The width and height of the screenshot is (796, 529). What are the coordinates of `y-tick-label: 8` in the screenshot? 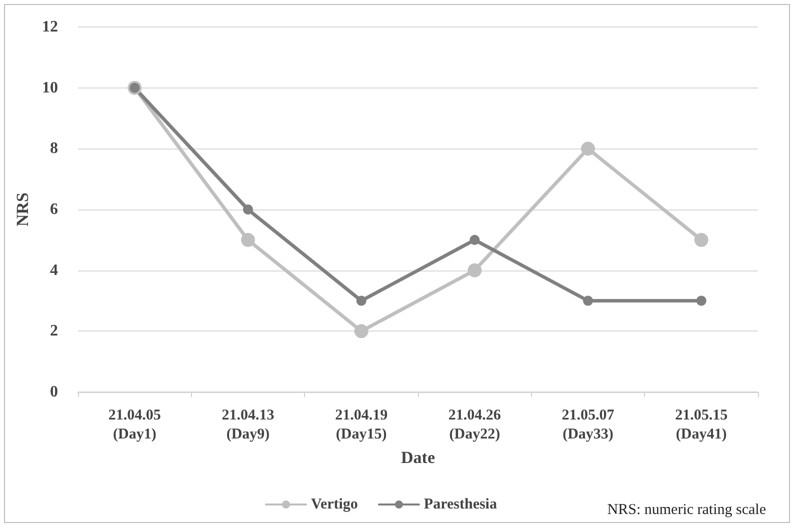 It's located at (54, 149).